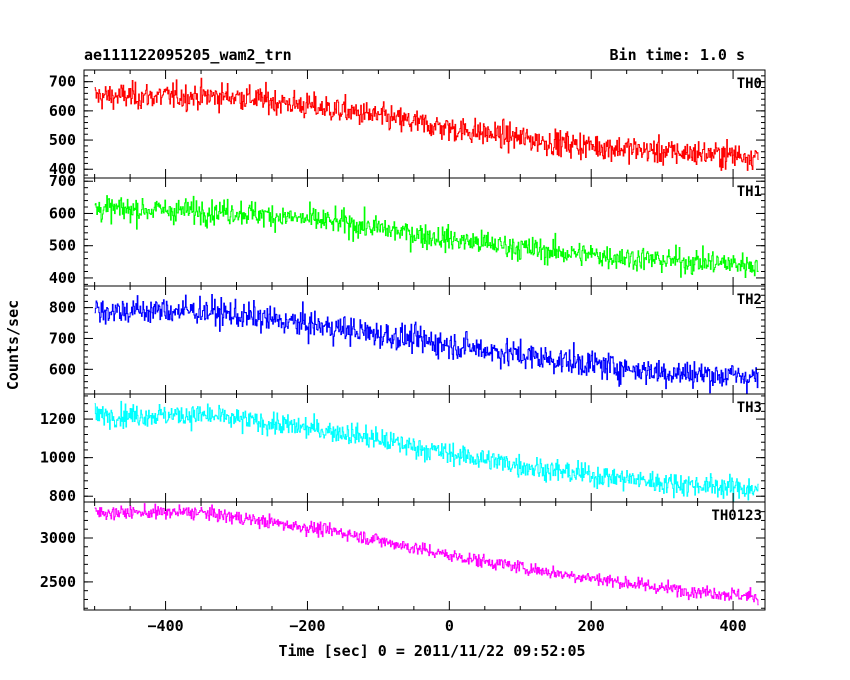 Image resolution: width=850 pixels, height=680 pixels. Describe the element at coordinates (749, 408) in the screenshot. I see `panel-label: TH3` at that location.